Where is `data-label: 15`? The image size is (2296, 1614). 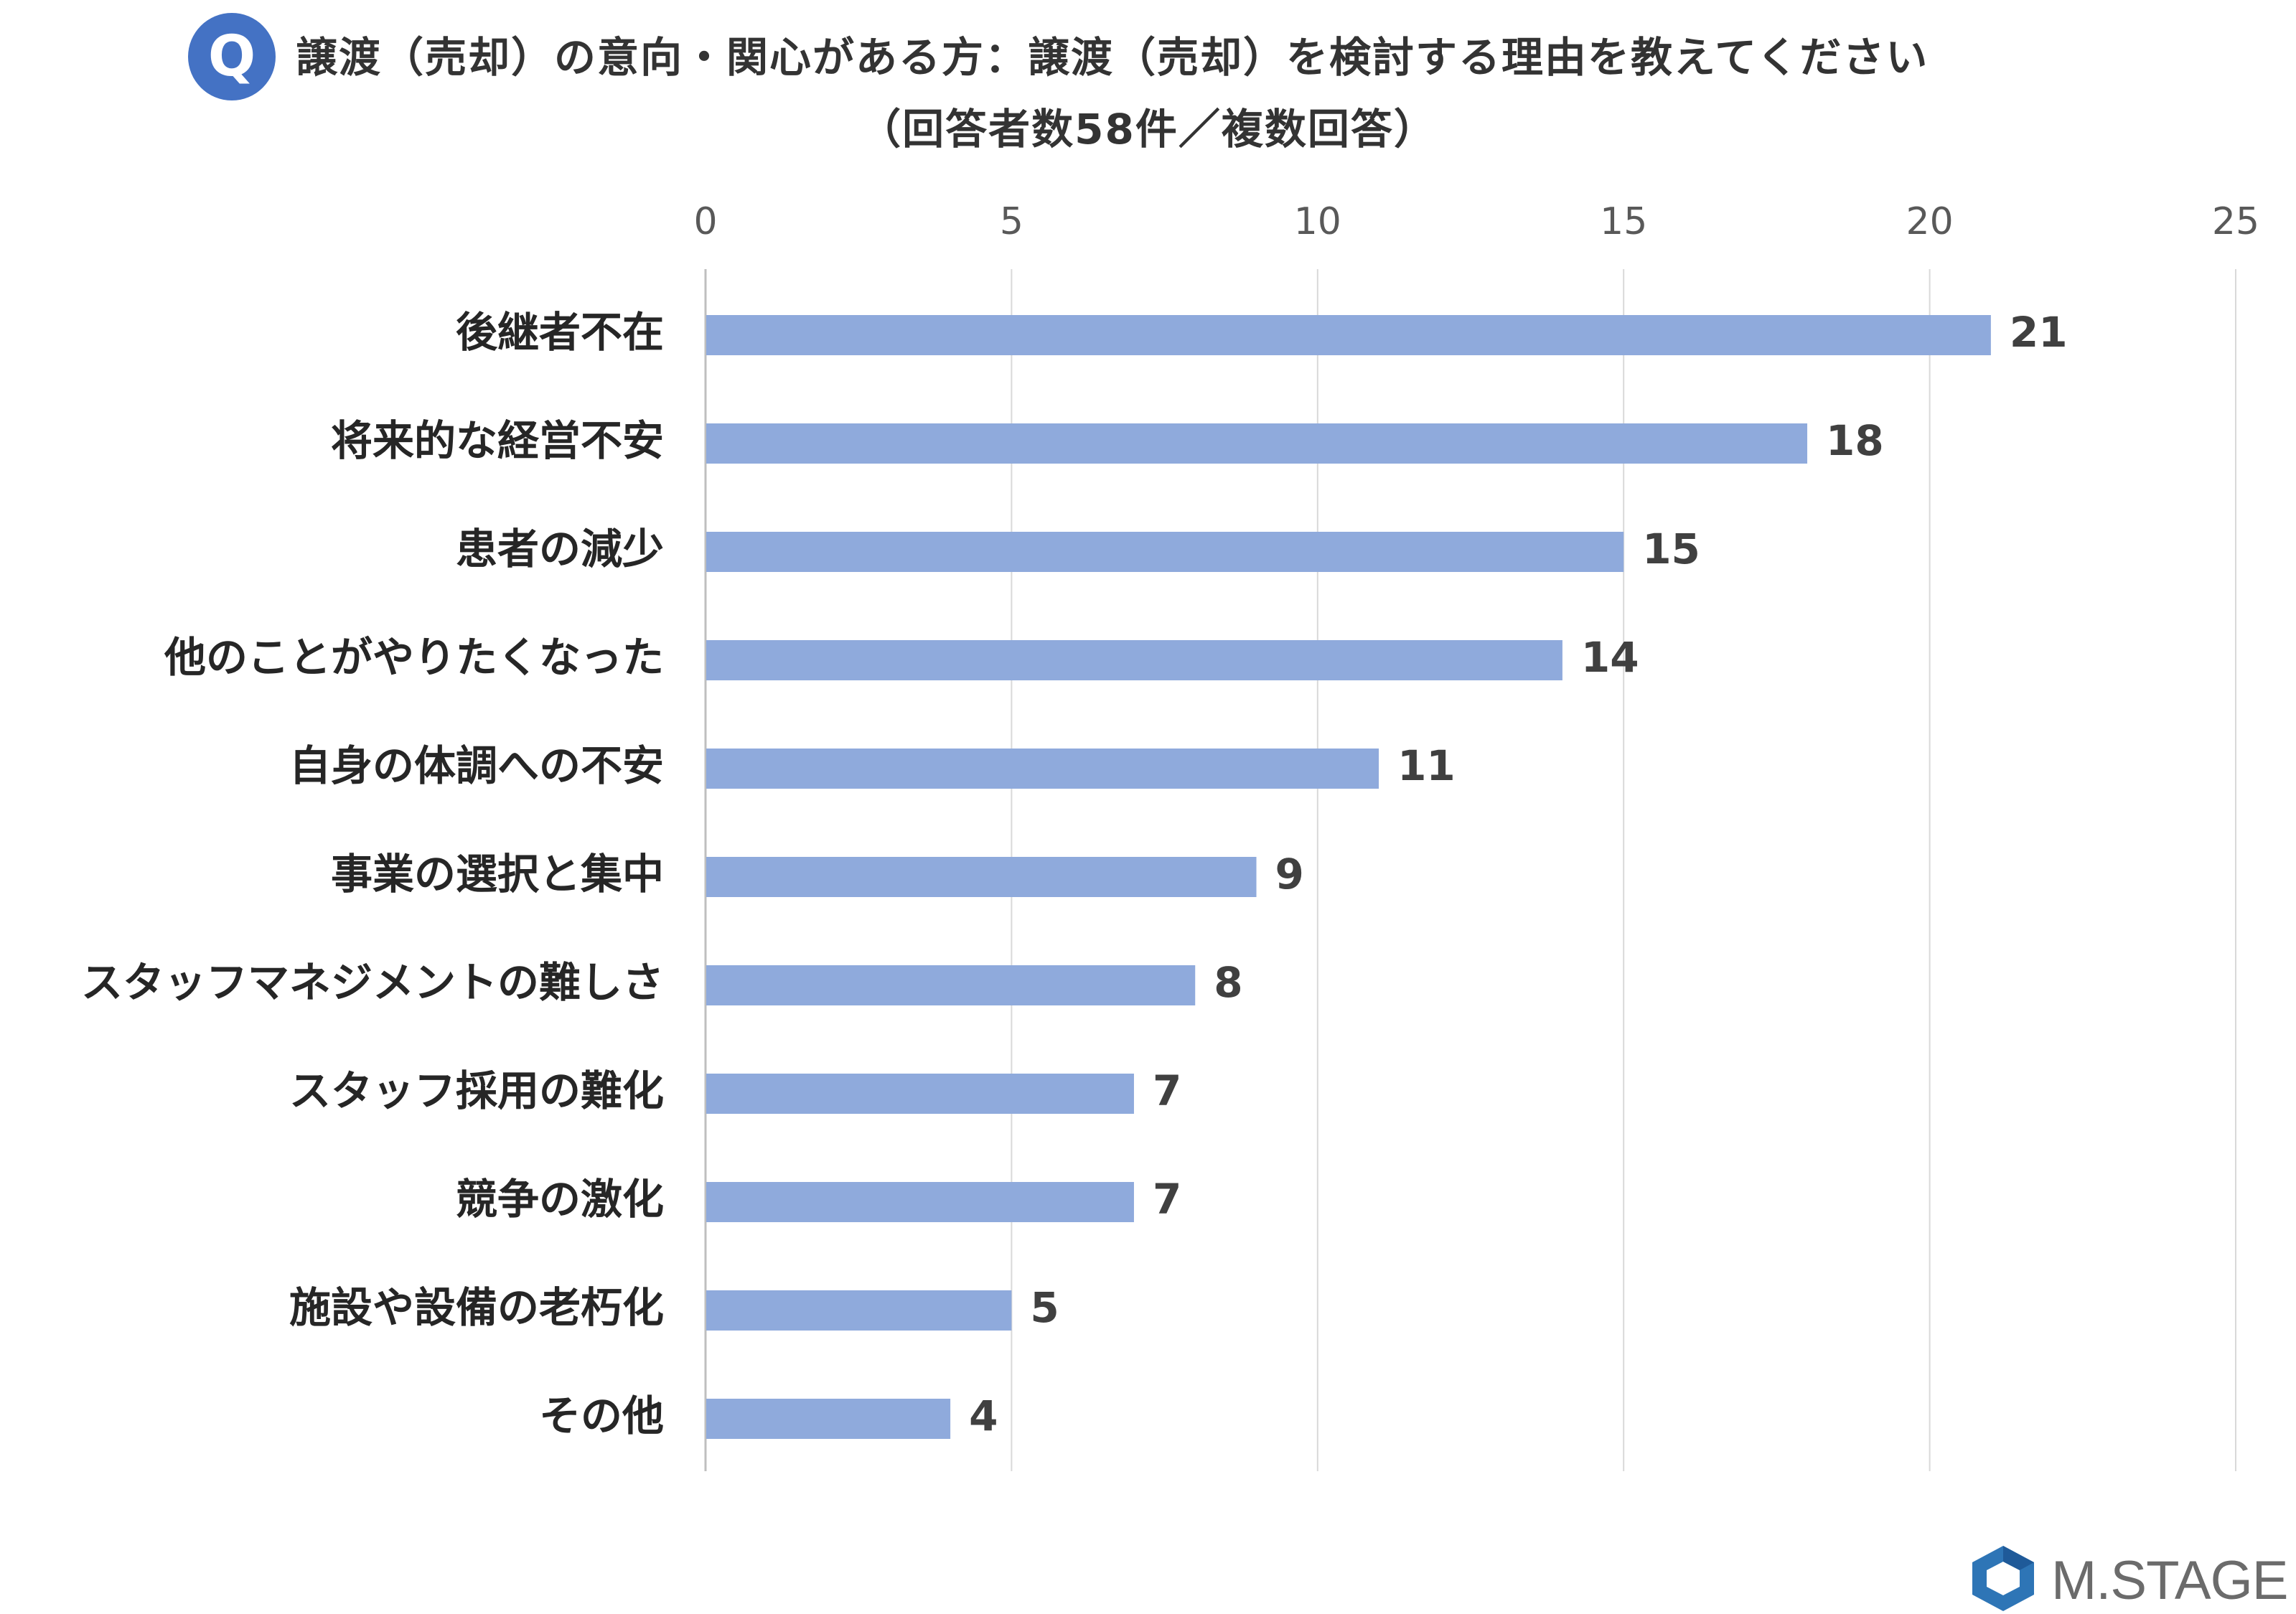 data-label: 15 is located at coordinates (1671, 549).